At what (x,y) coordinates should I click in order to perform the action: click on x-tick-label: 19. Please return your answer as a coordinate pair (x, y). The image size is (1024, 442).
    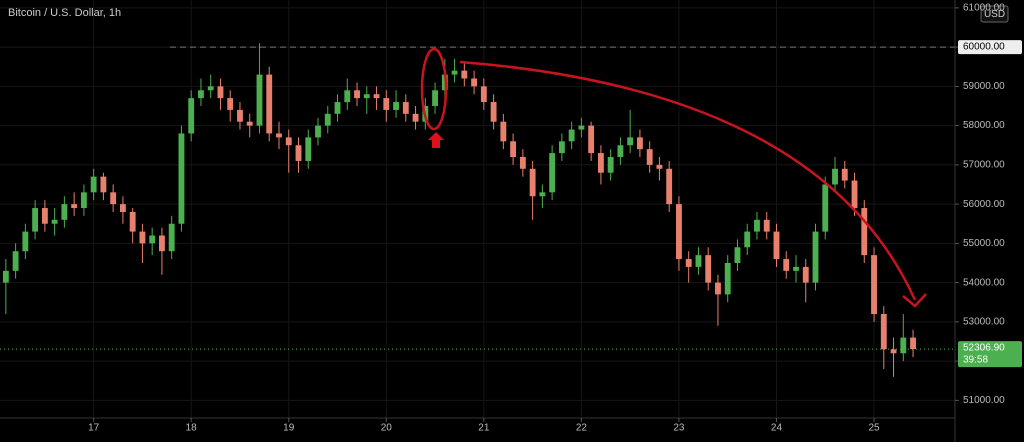
    Looking at the image, I should click on (289, 428).